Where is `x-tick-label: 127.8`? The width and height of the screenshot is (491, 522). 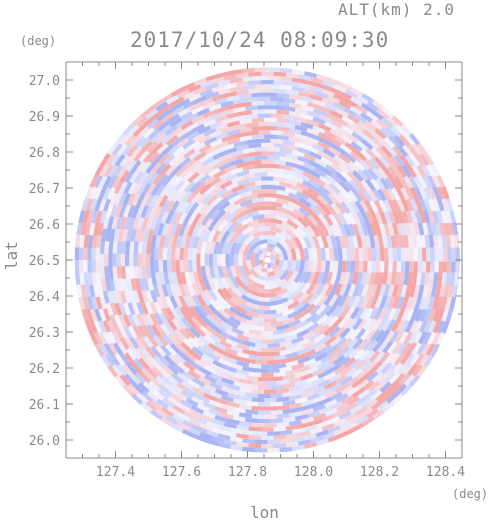 x-tick-label: 127.8 is located at coordinates (247, 472).